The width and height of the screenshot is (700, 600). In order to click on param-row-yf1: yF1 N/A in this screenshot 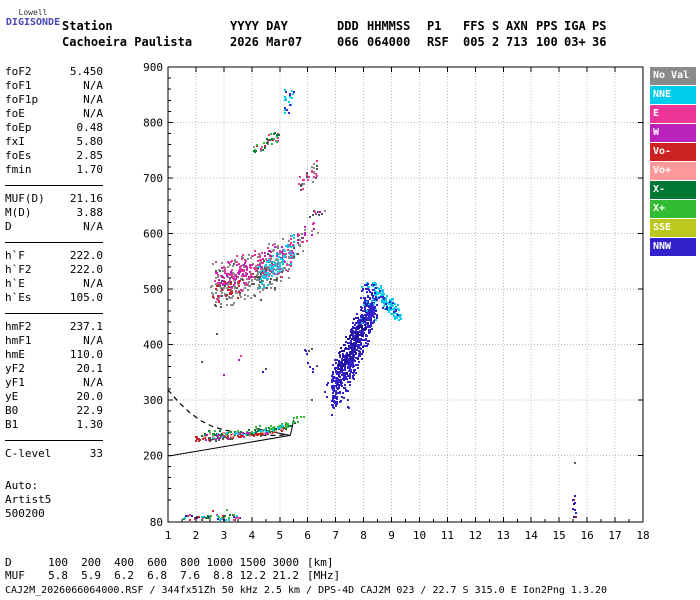, I will do `click(54, 383)`.